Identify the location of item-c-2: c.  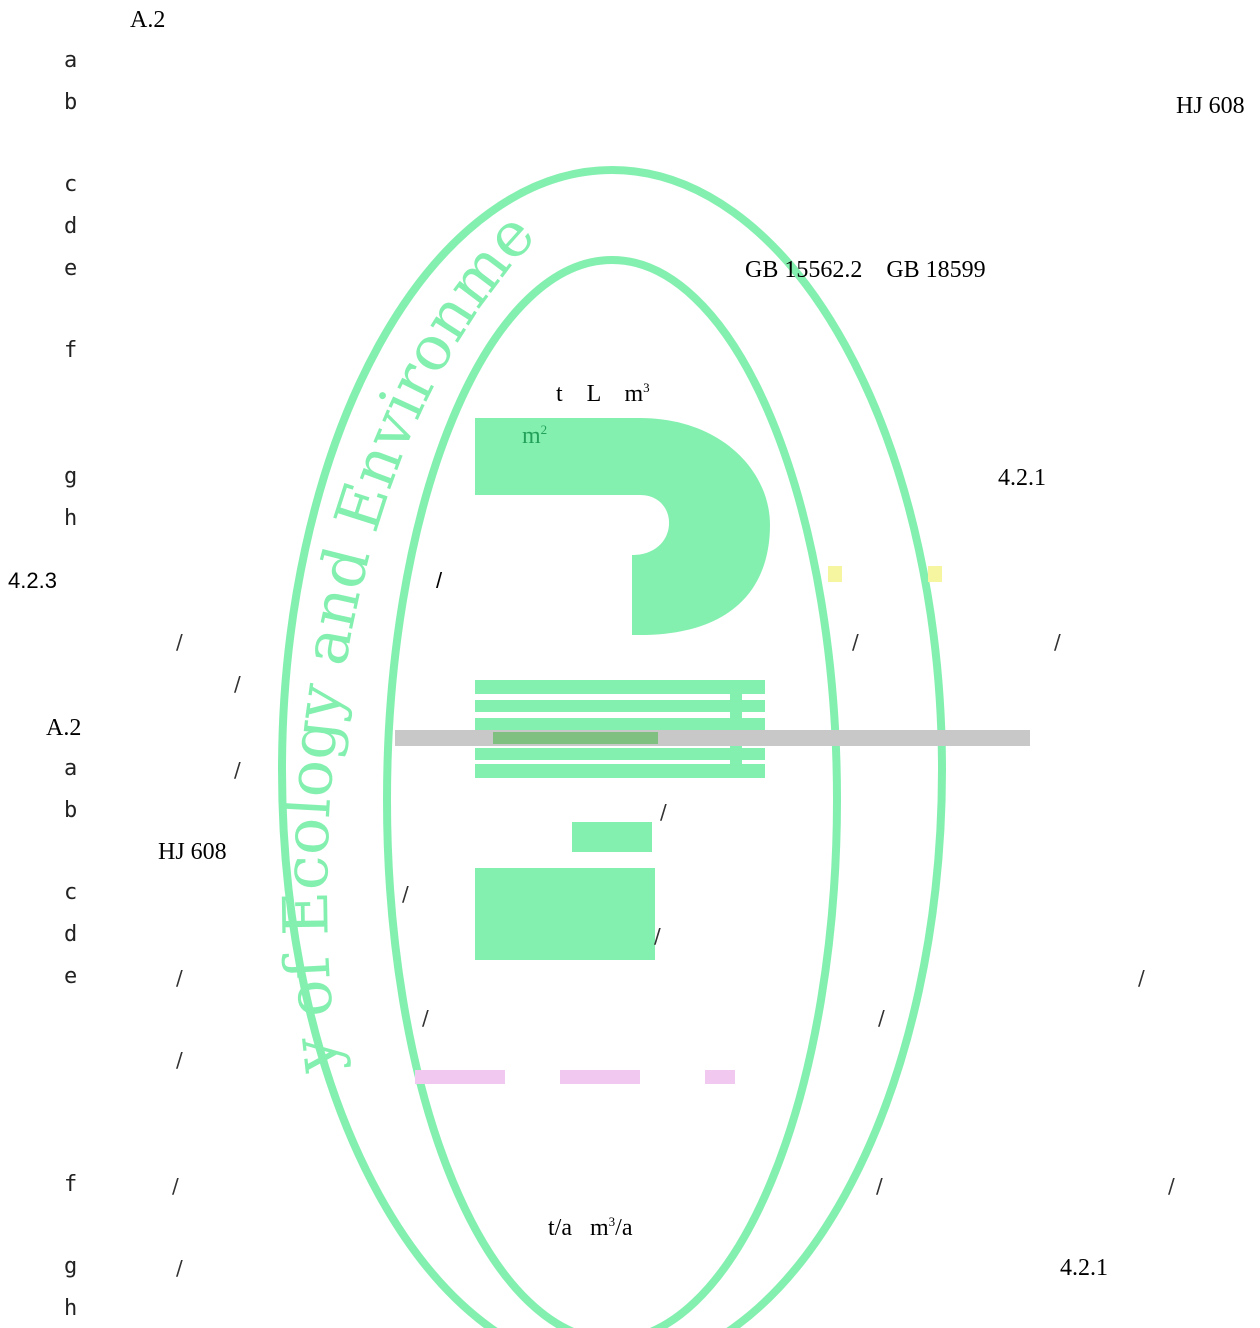
(71, 892).